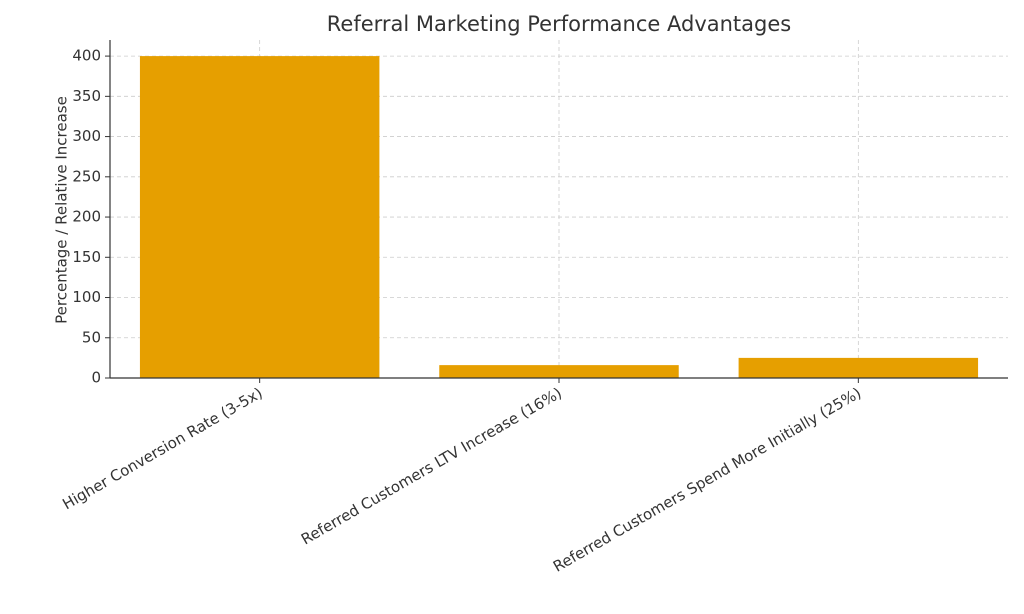 The height and width of the screenshot is (614, 1024). I want to click on x-tick-label: Higher Conversion Rate (3-5x), so click(162, 448).